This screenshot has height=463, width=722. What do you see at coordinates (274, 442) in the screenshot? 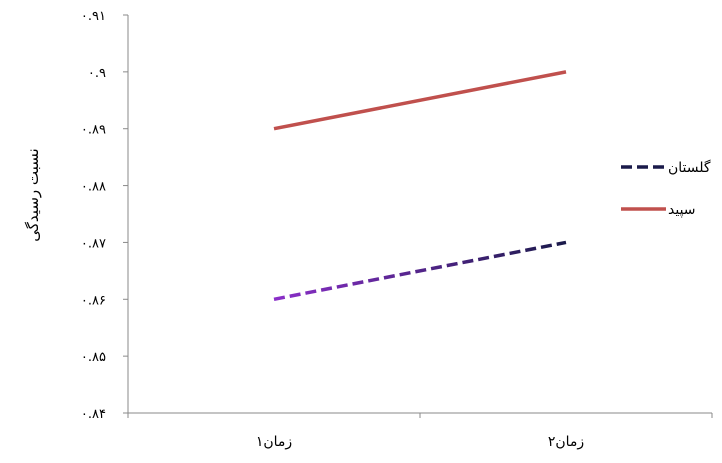
I see `x-tick-label: زمان۱` at bounding box center [274, 442].